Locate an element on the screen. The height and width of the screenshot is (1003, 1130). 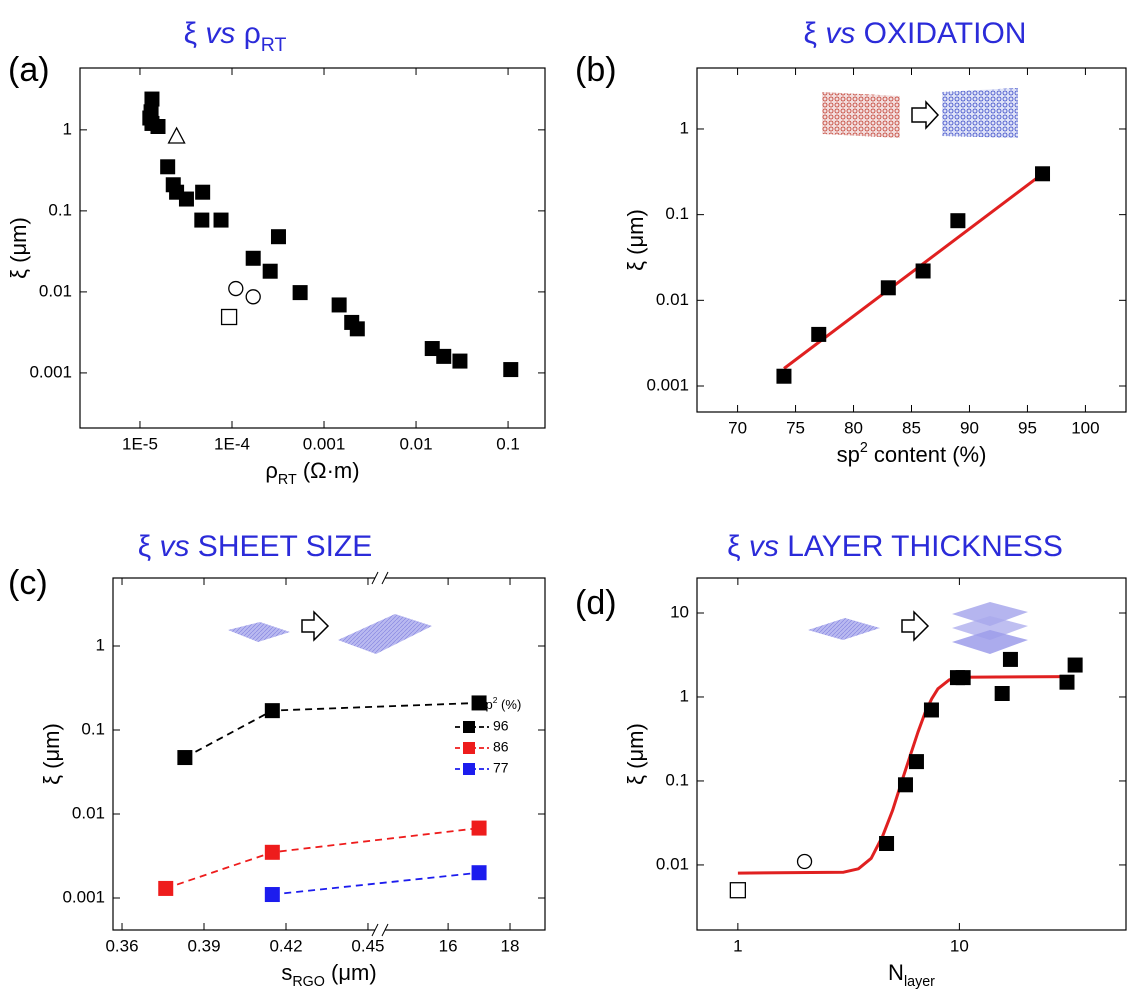
text-part: (%) is located at coordinates (509, 704).